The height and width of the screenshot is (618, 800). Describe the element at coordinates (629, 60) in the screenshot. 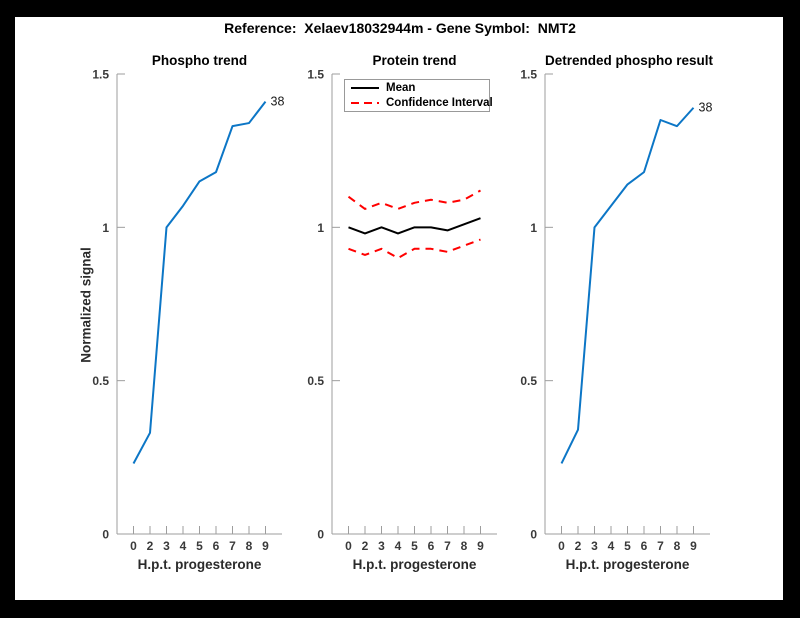

I see `subplot-title-detrended-phospho: Detrended phospho result` at that location.